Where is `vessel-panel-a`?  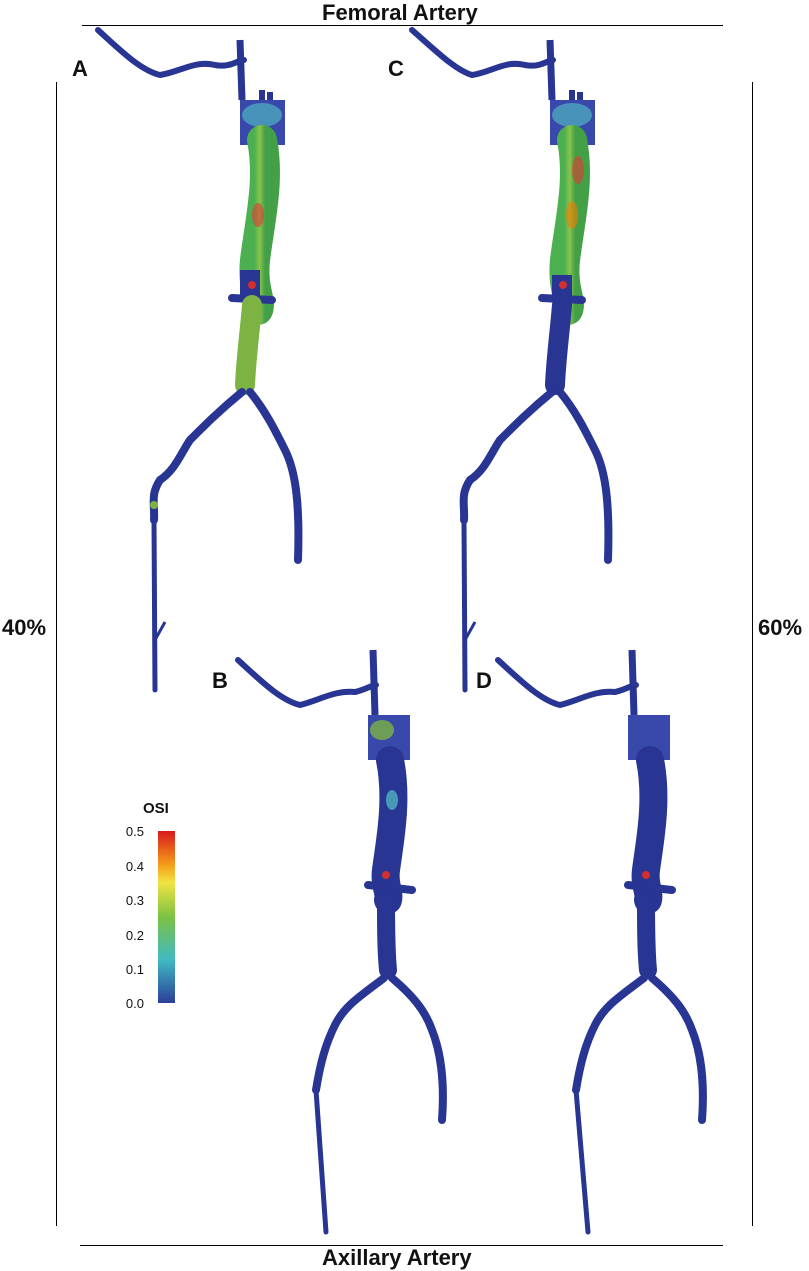 vessel-panel-a is located at coordinates (199, 360).